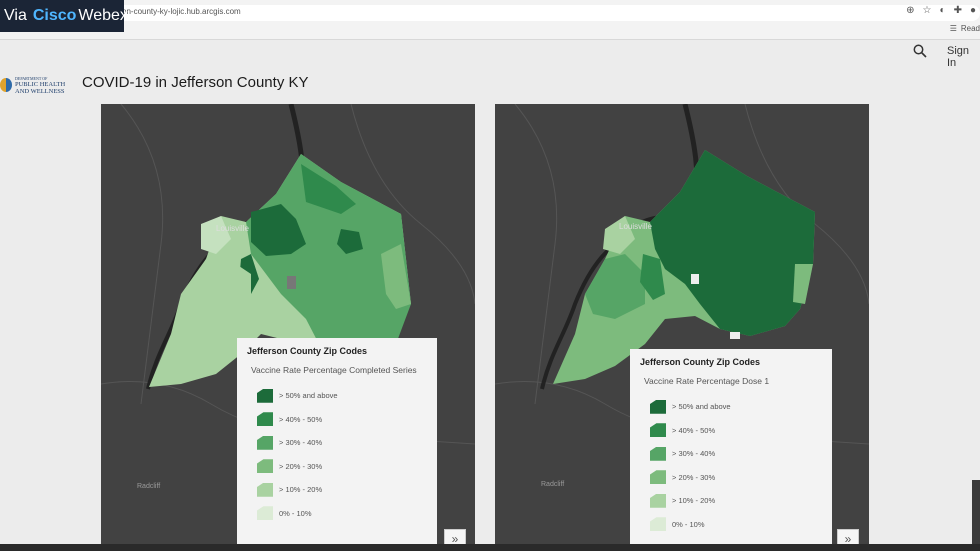  What do you see at coordinates (40, 84) in the screenshot?
I see `logo-line2: PUBLIC HEALTH` at bounding box center [40, 84].